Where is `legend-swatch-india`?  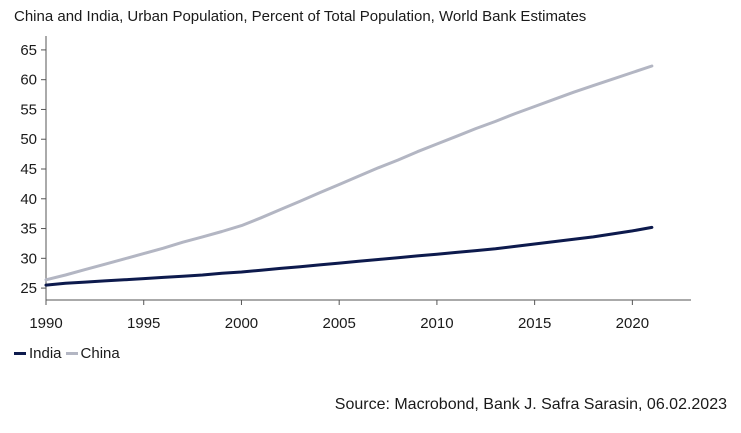
legend-swatch-india is located at coordinates (20, 353).